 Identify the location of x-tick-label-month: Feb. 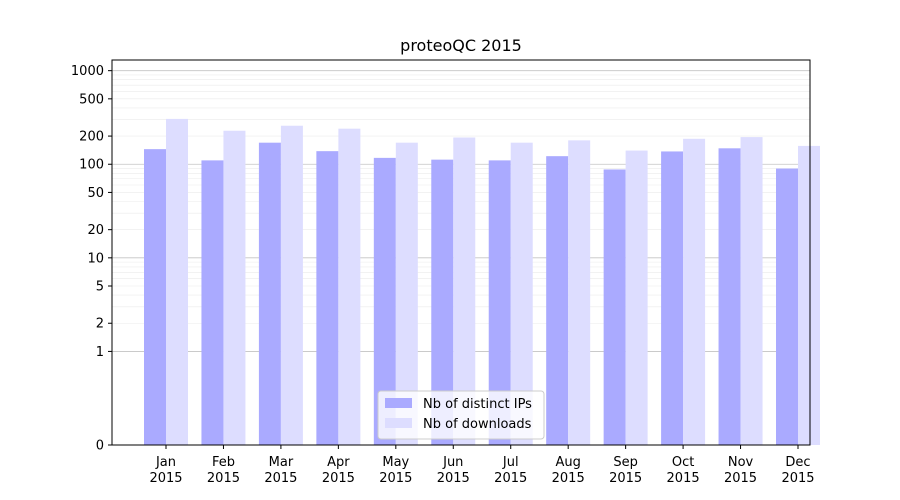
(223, 462).